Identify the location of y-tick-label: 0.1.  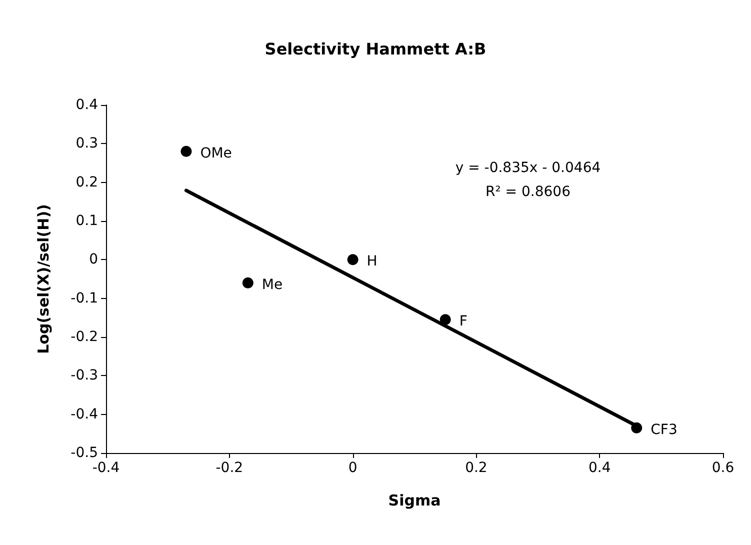
(87, 221).